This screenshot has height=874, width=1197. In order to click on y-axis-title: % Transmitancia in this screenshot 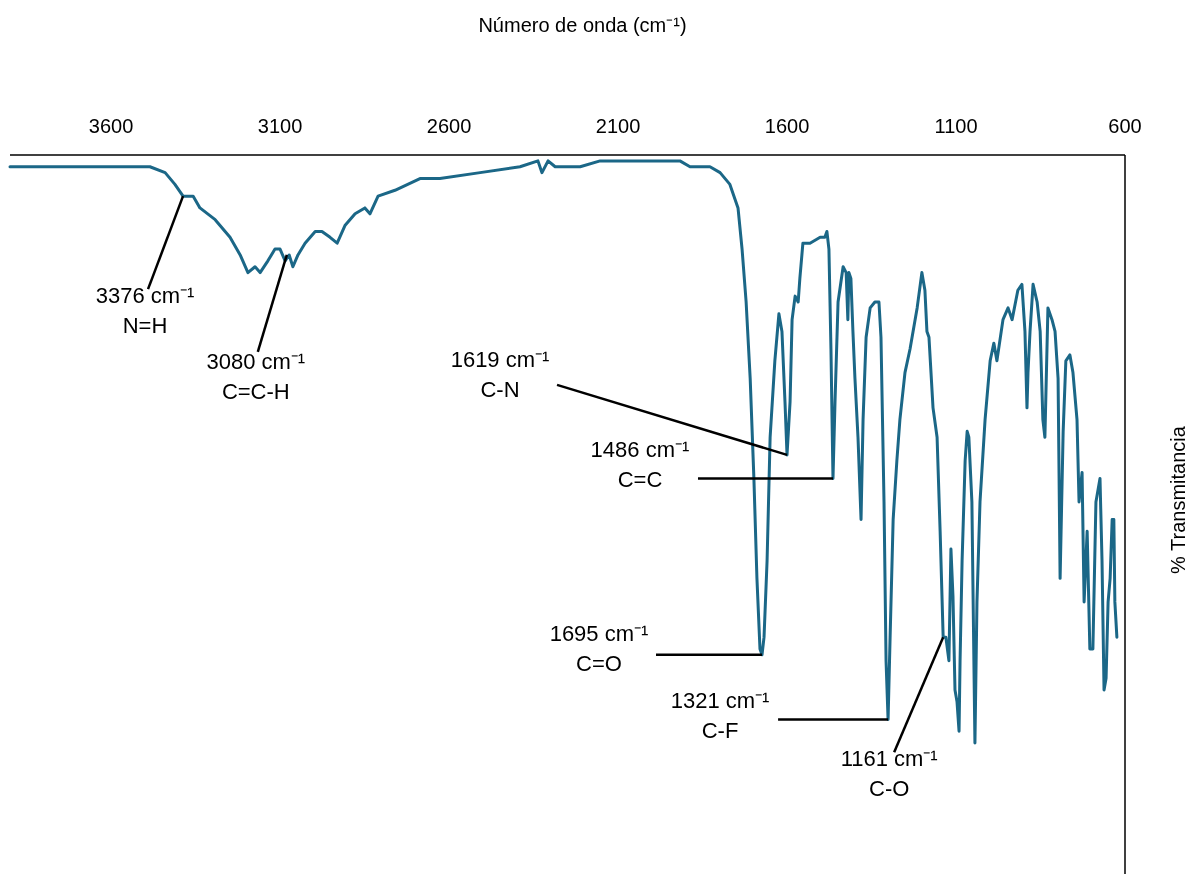, I will do `click(1178, 499)`.